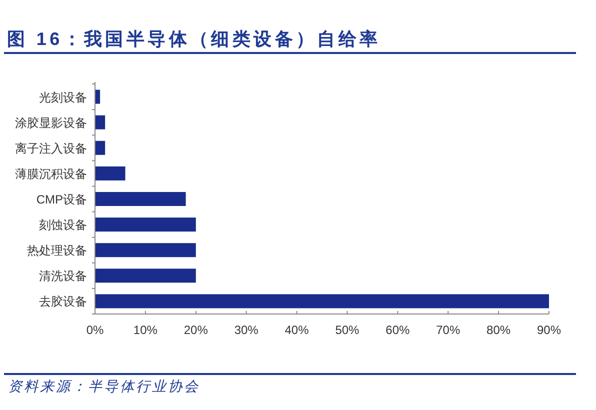 Image resolution: width=596 pixels, height=410 pixels. Describe the element at coordinates (51, 123) in the screenshot. I see `category-label: 涂胶显影设备` at that location.